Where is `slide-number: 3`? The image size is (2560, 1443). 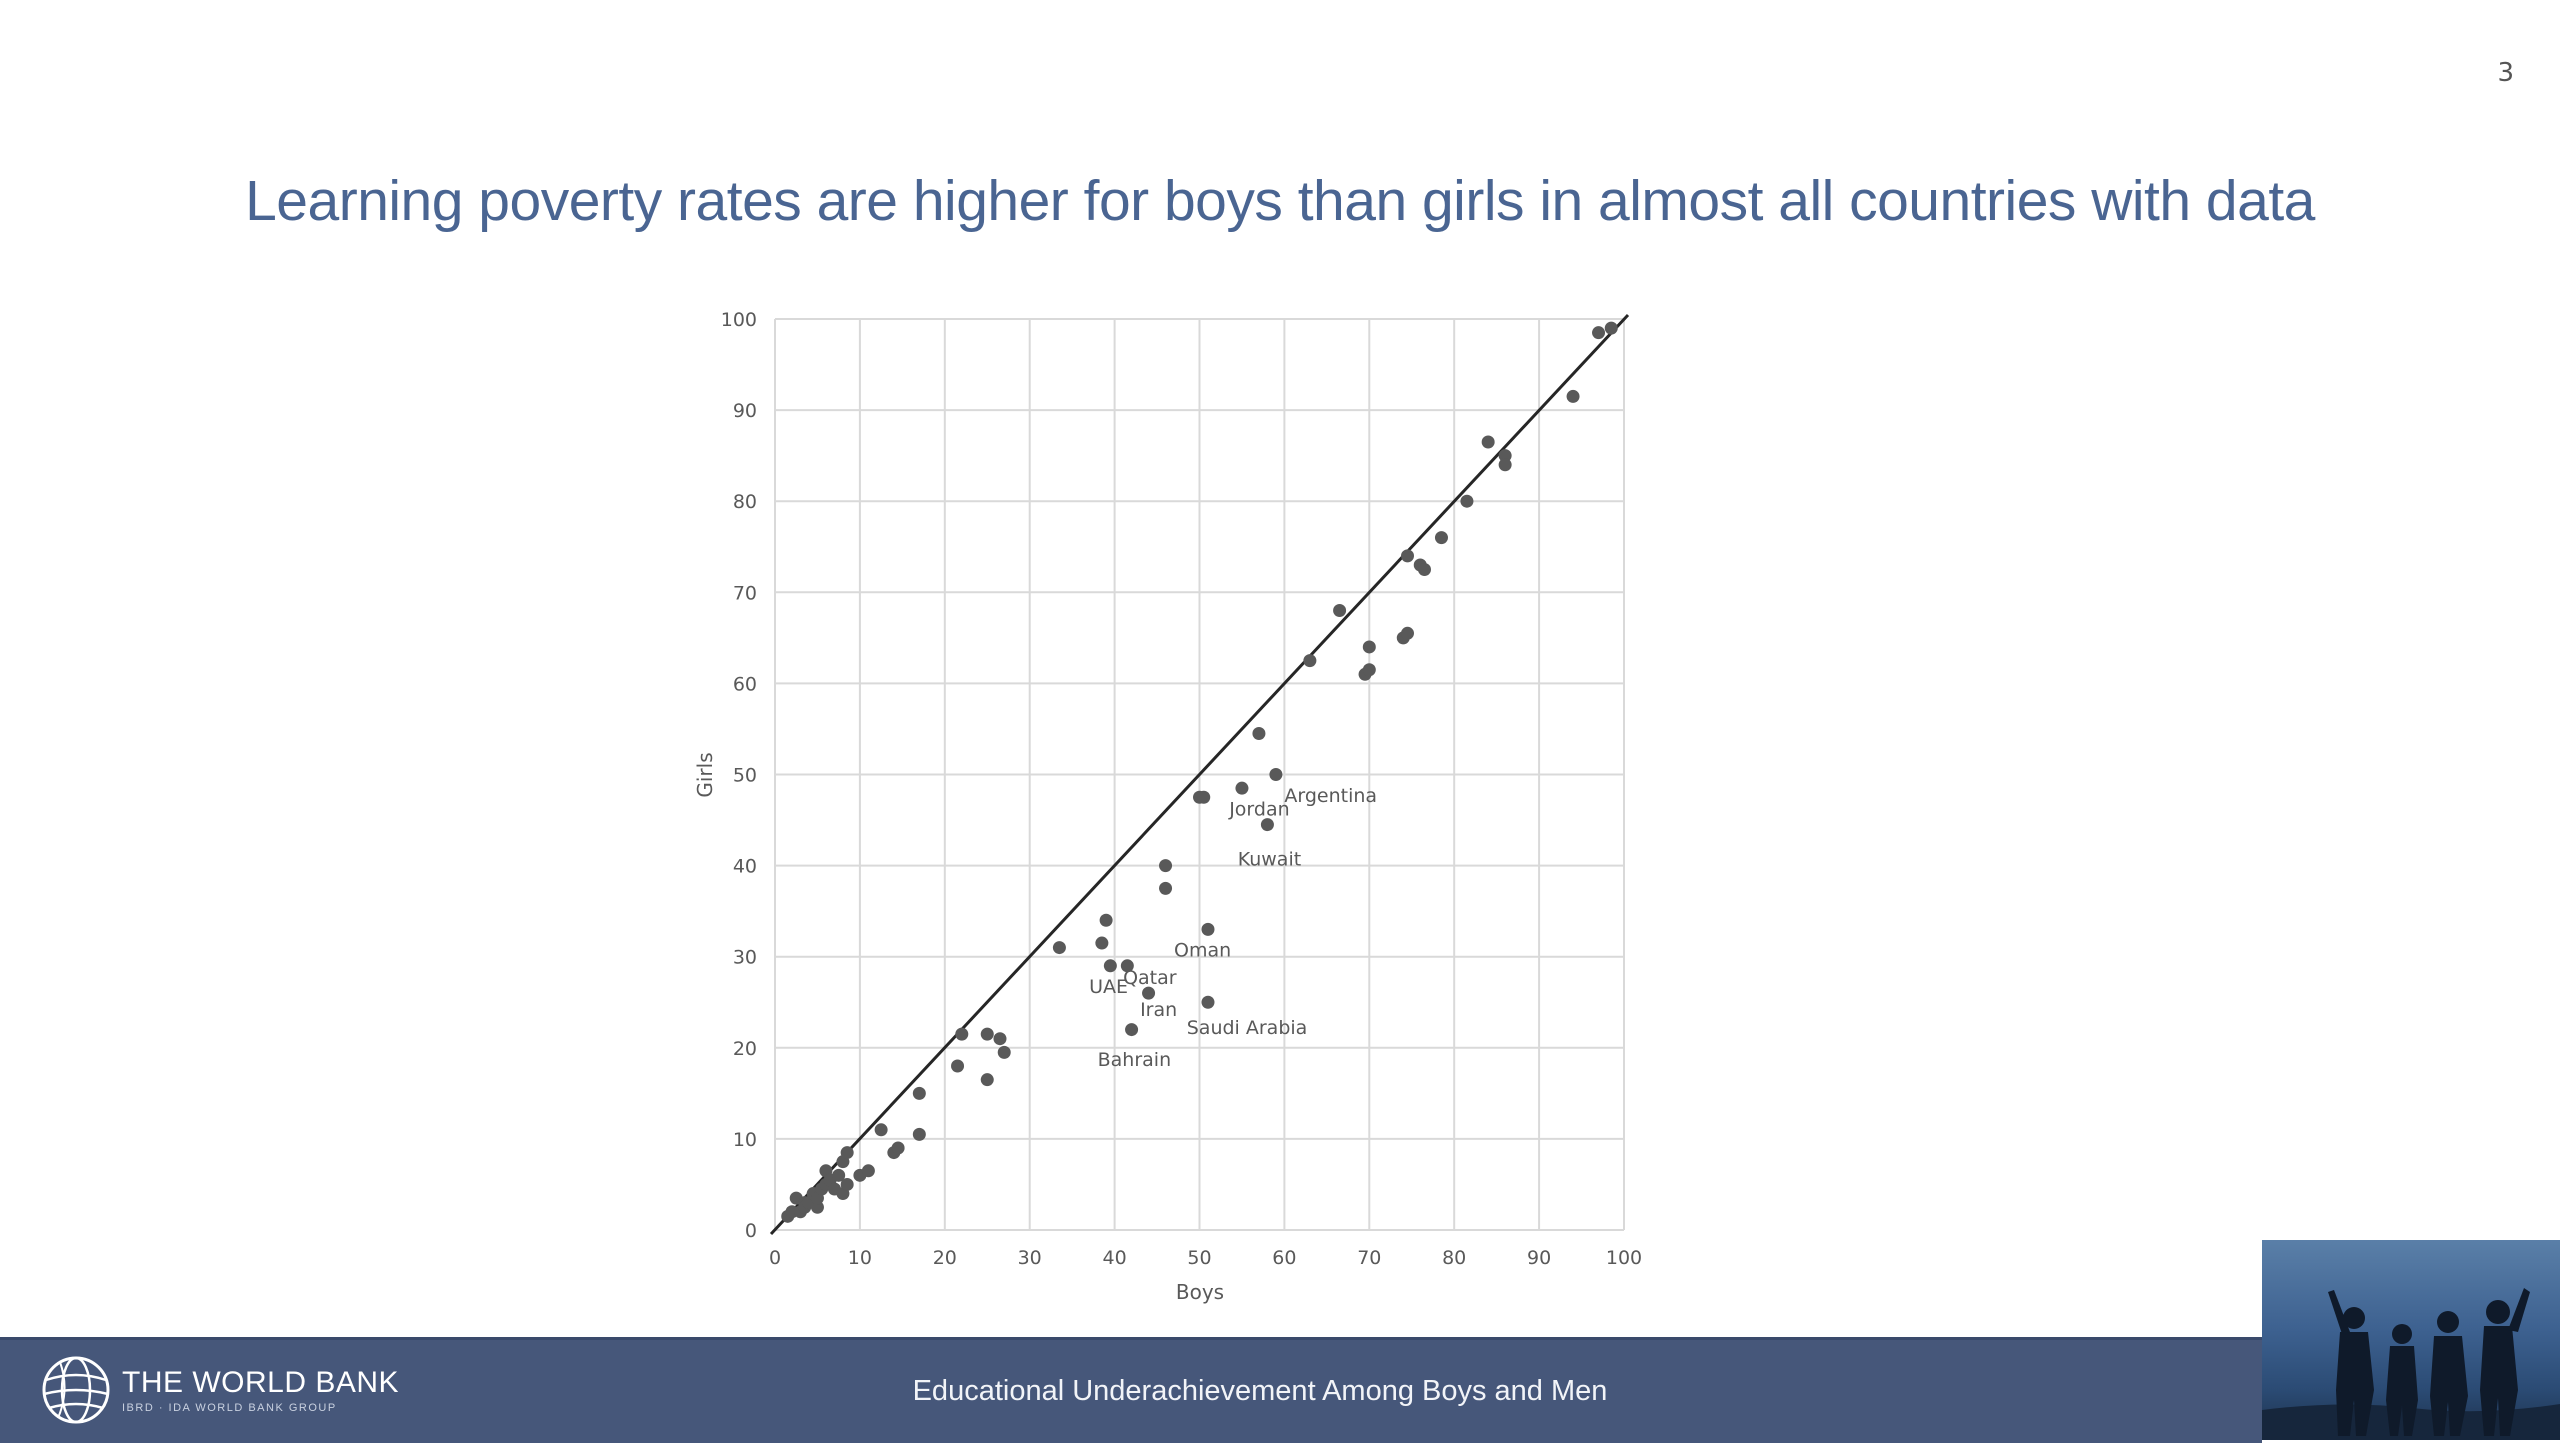
slide-number: 3 is located at coordinates (2505, 73).